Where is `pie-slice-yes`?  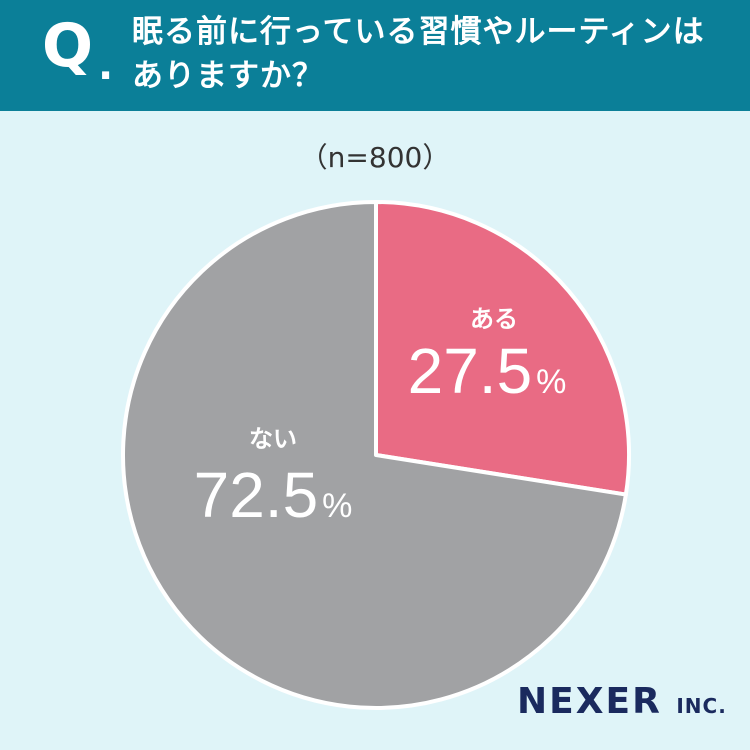 pie-slice-yes is located at coordinates (502, 348).